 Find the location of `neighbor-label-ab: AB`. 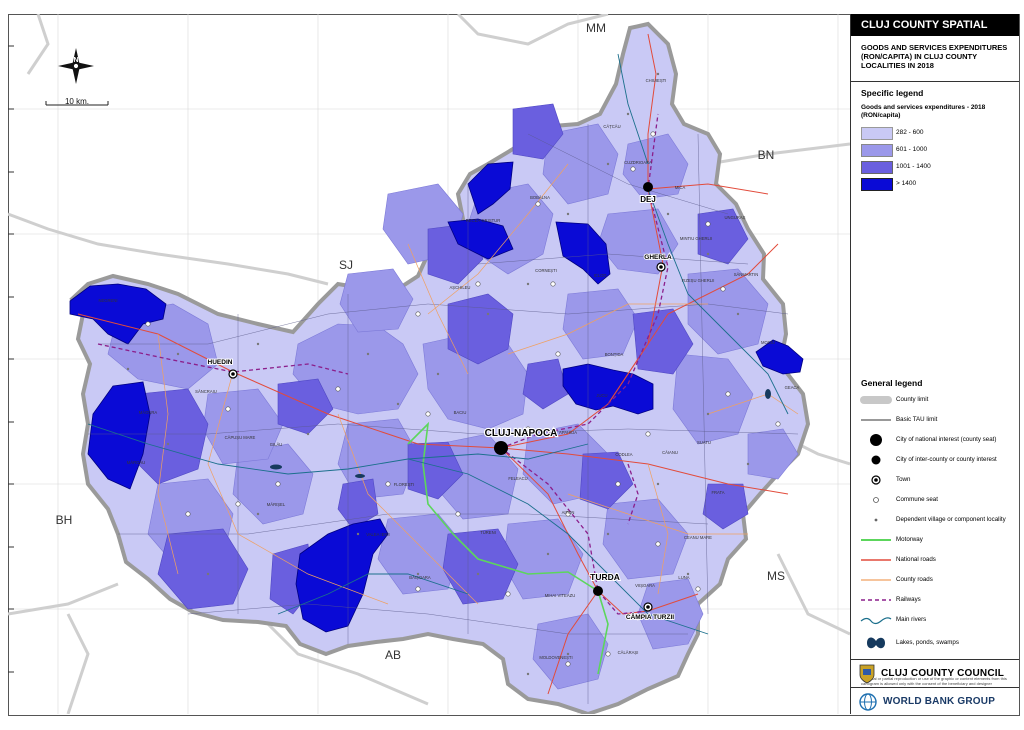

neighbor-label-ab: AB is located at coordinates (393, 655).